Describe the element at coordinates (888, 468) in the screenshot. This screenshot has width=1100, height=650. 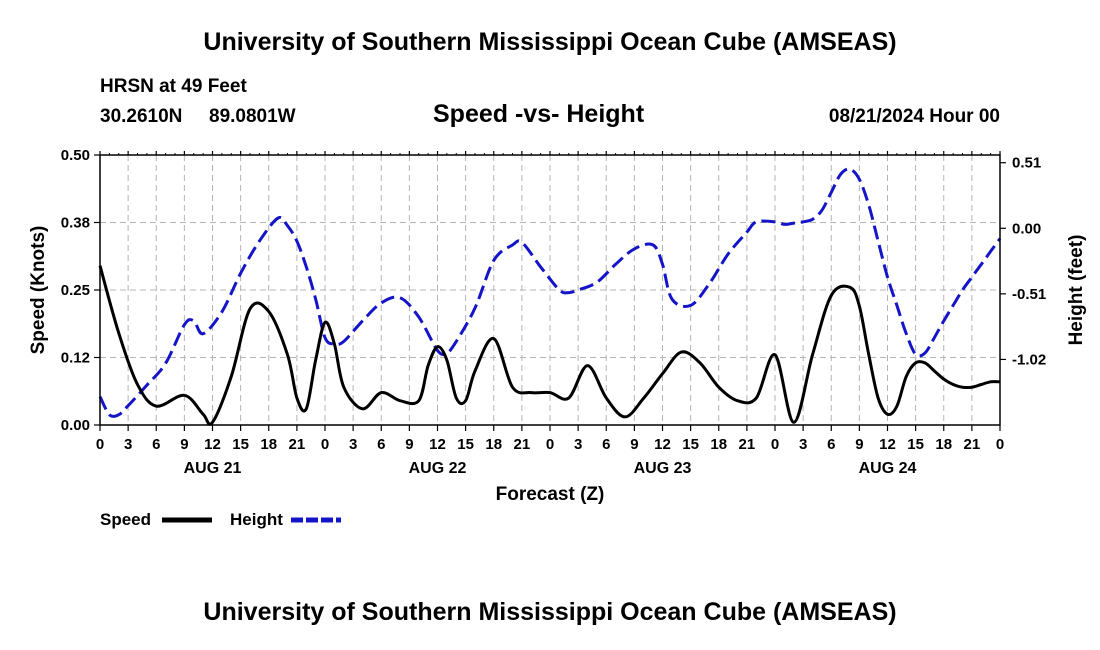
I see `x-day-label: AUG 24` at that location.